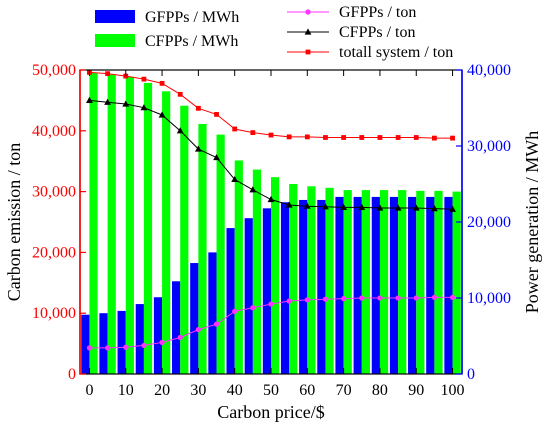 The image size is (550, 429). What do you see at coordinates (344, 390) in the screenshot?
I see `x-tick-label-70: 70` at bounding box center [344, 390].